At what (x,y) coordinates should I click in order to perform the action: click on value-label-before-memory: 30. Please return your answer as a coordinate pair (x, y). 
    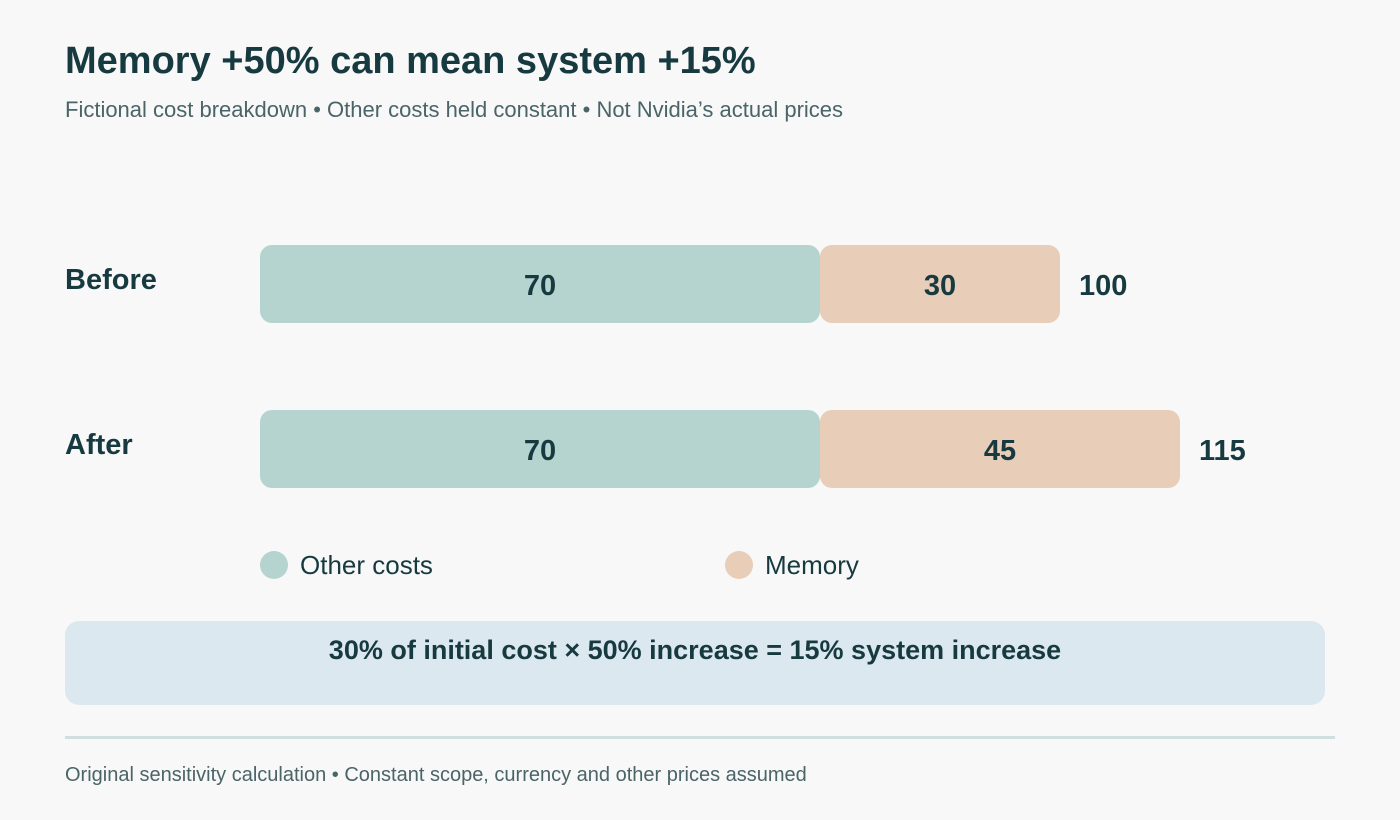
    Looking at the image, I should click on (940, 286).